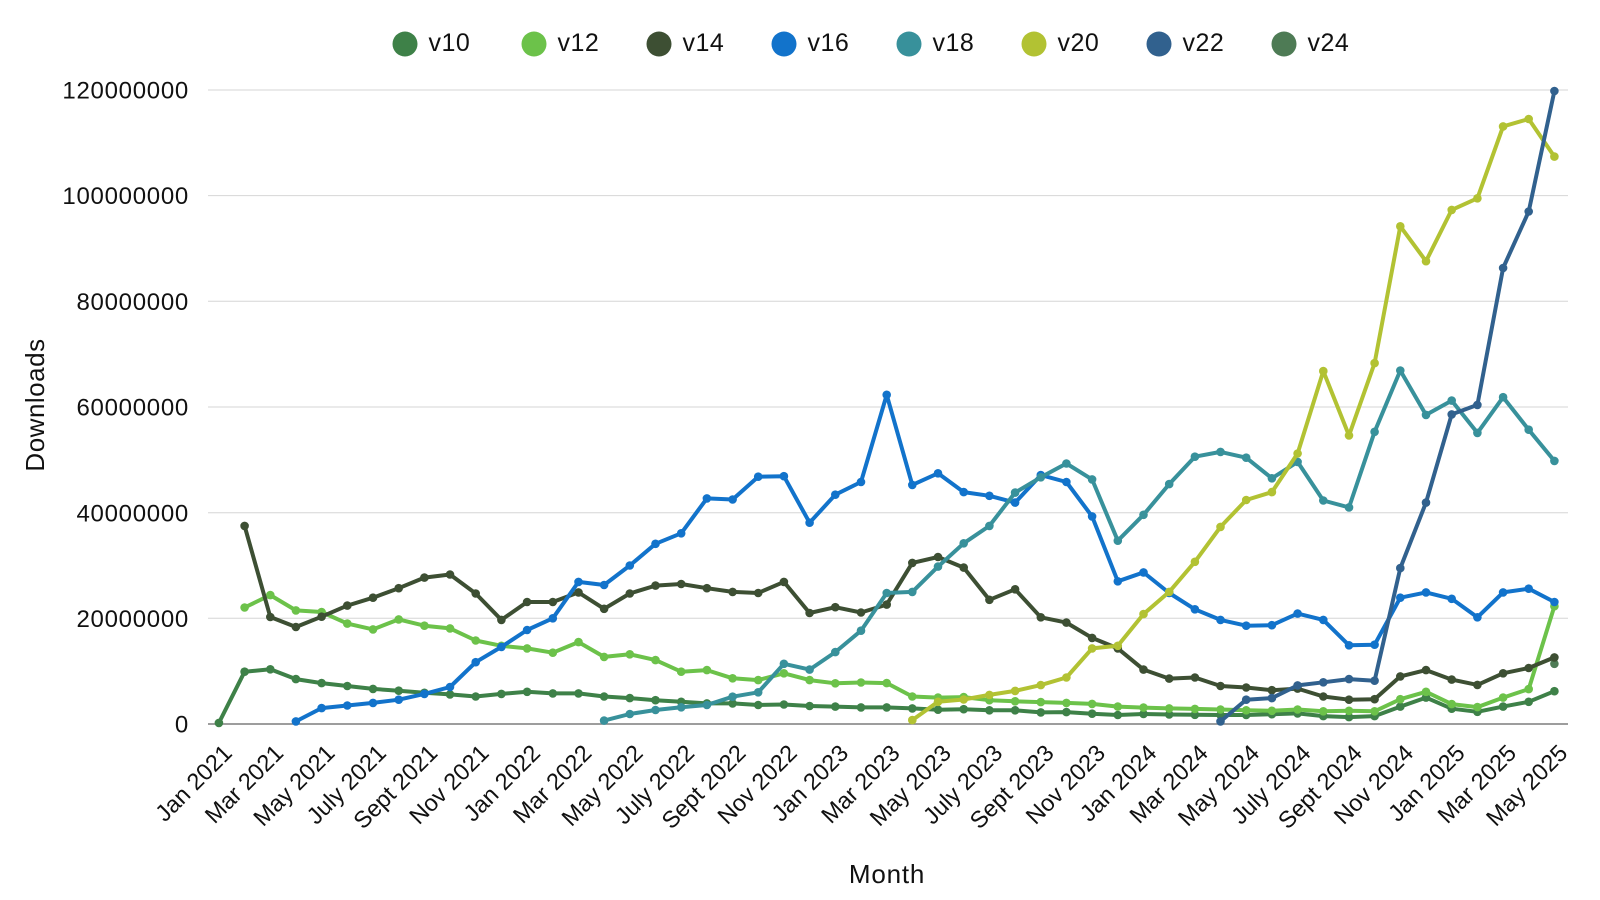 The image size is (1600, 900). I want to click on svg-text: 120000000, so click(125, 91).